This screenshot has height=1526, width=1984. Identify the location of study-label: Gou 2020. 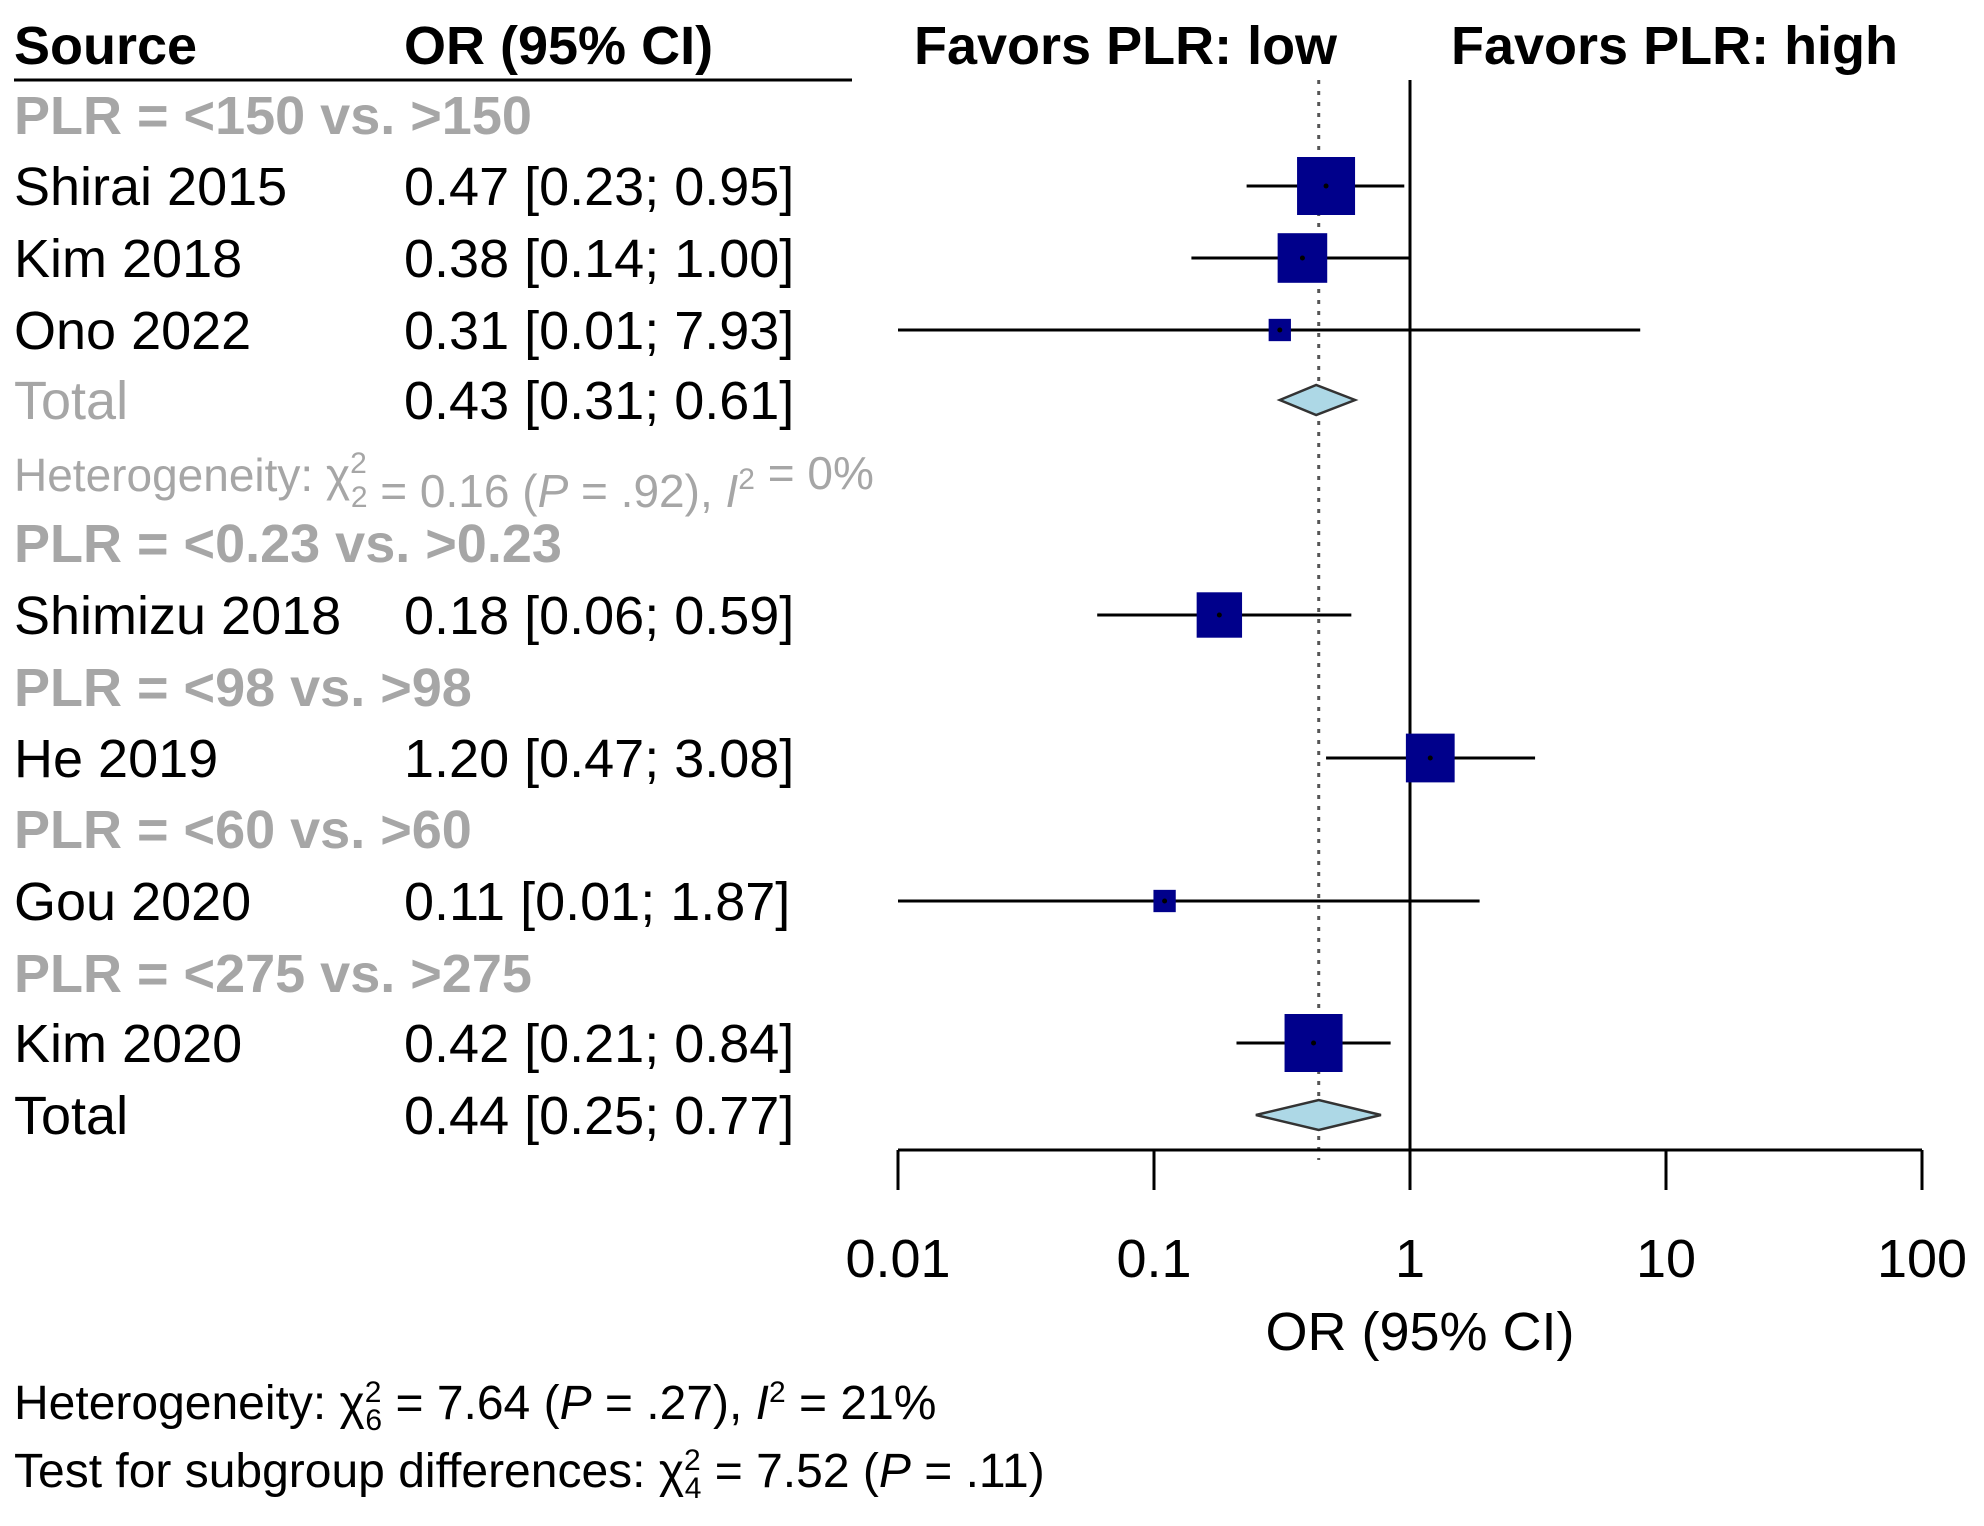
(132, 902).